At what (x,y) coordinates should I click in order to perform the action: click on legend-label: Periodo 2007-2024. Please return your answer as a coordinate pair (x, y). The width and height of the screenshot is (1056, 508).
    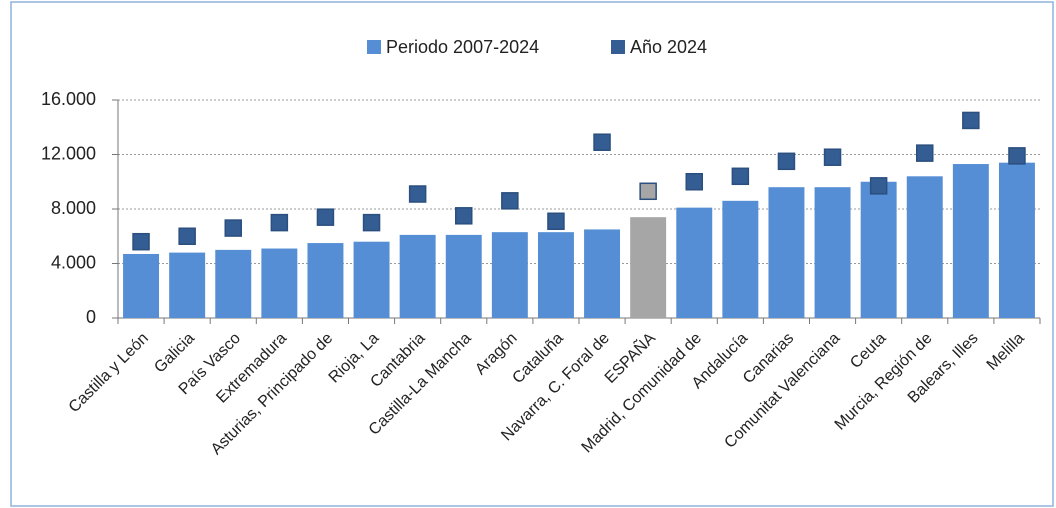
    Looking at the image, I should click on (462, 47).